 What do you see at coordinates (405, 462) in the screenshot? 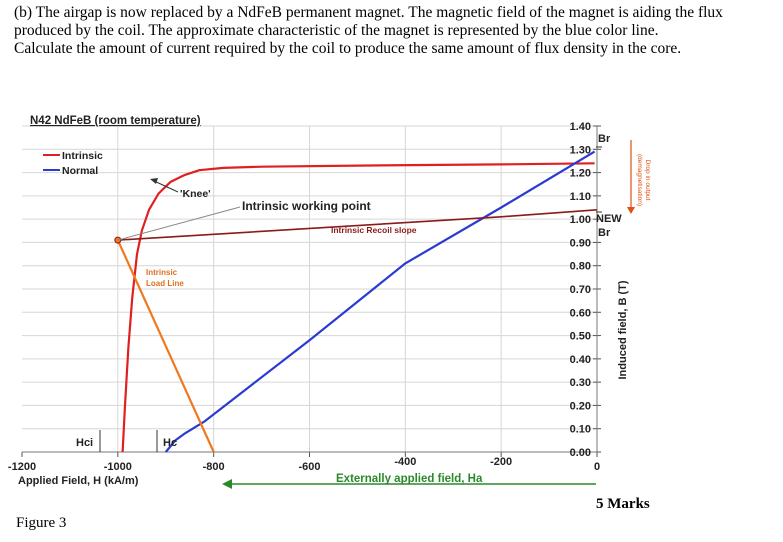
I see `x-tick-label: -400` at bounding box center [405, 462].